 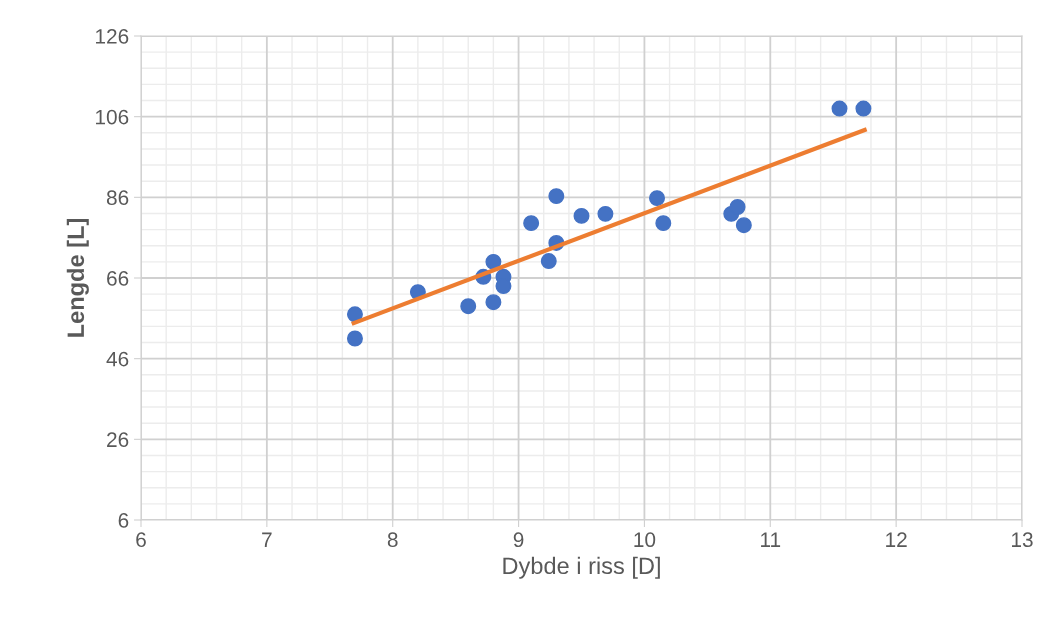 I want to click on y-tick-label: 86, so click(x=117, y=198).